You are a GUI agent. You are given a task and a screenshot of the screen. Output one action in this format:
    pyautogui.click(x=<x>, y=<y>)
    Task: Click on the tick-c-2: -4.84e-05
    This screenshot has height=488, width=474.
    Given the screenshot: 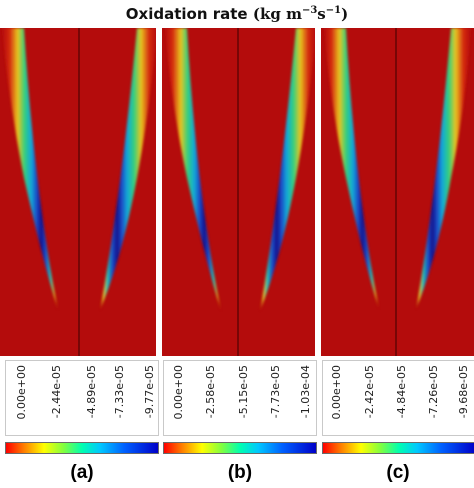 What is the action you would take?
    pyautogui.click(x=401, y=392)
    